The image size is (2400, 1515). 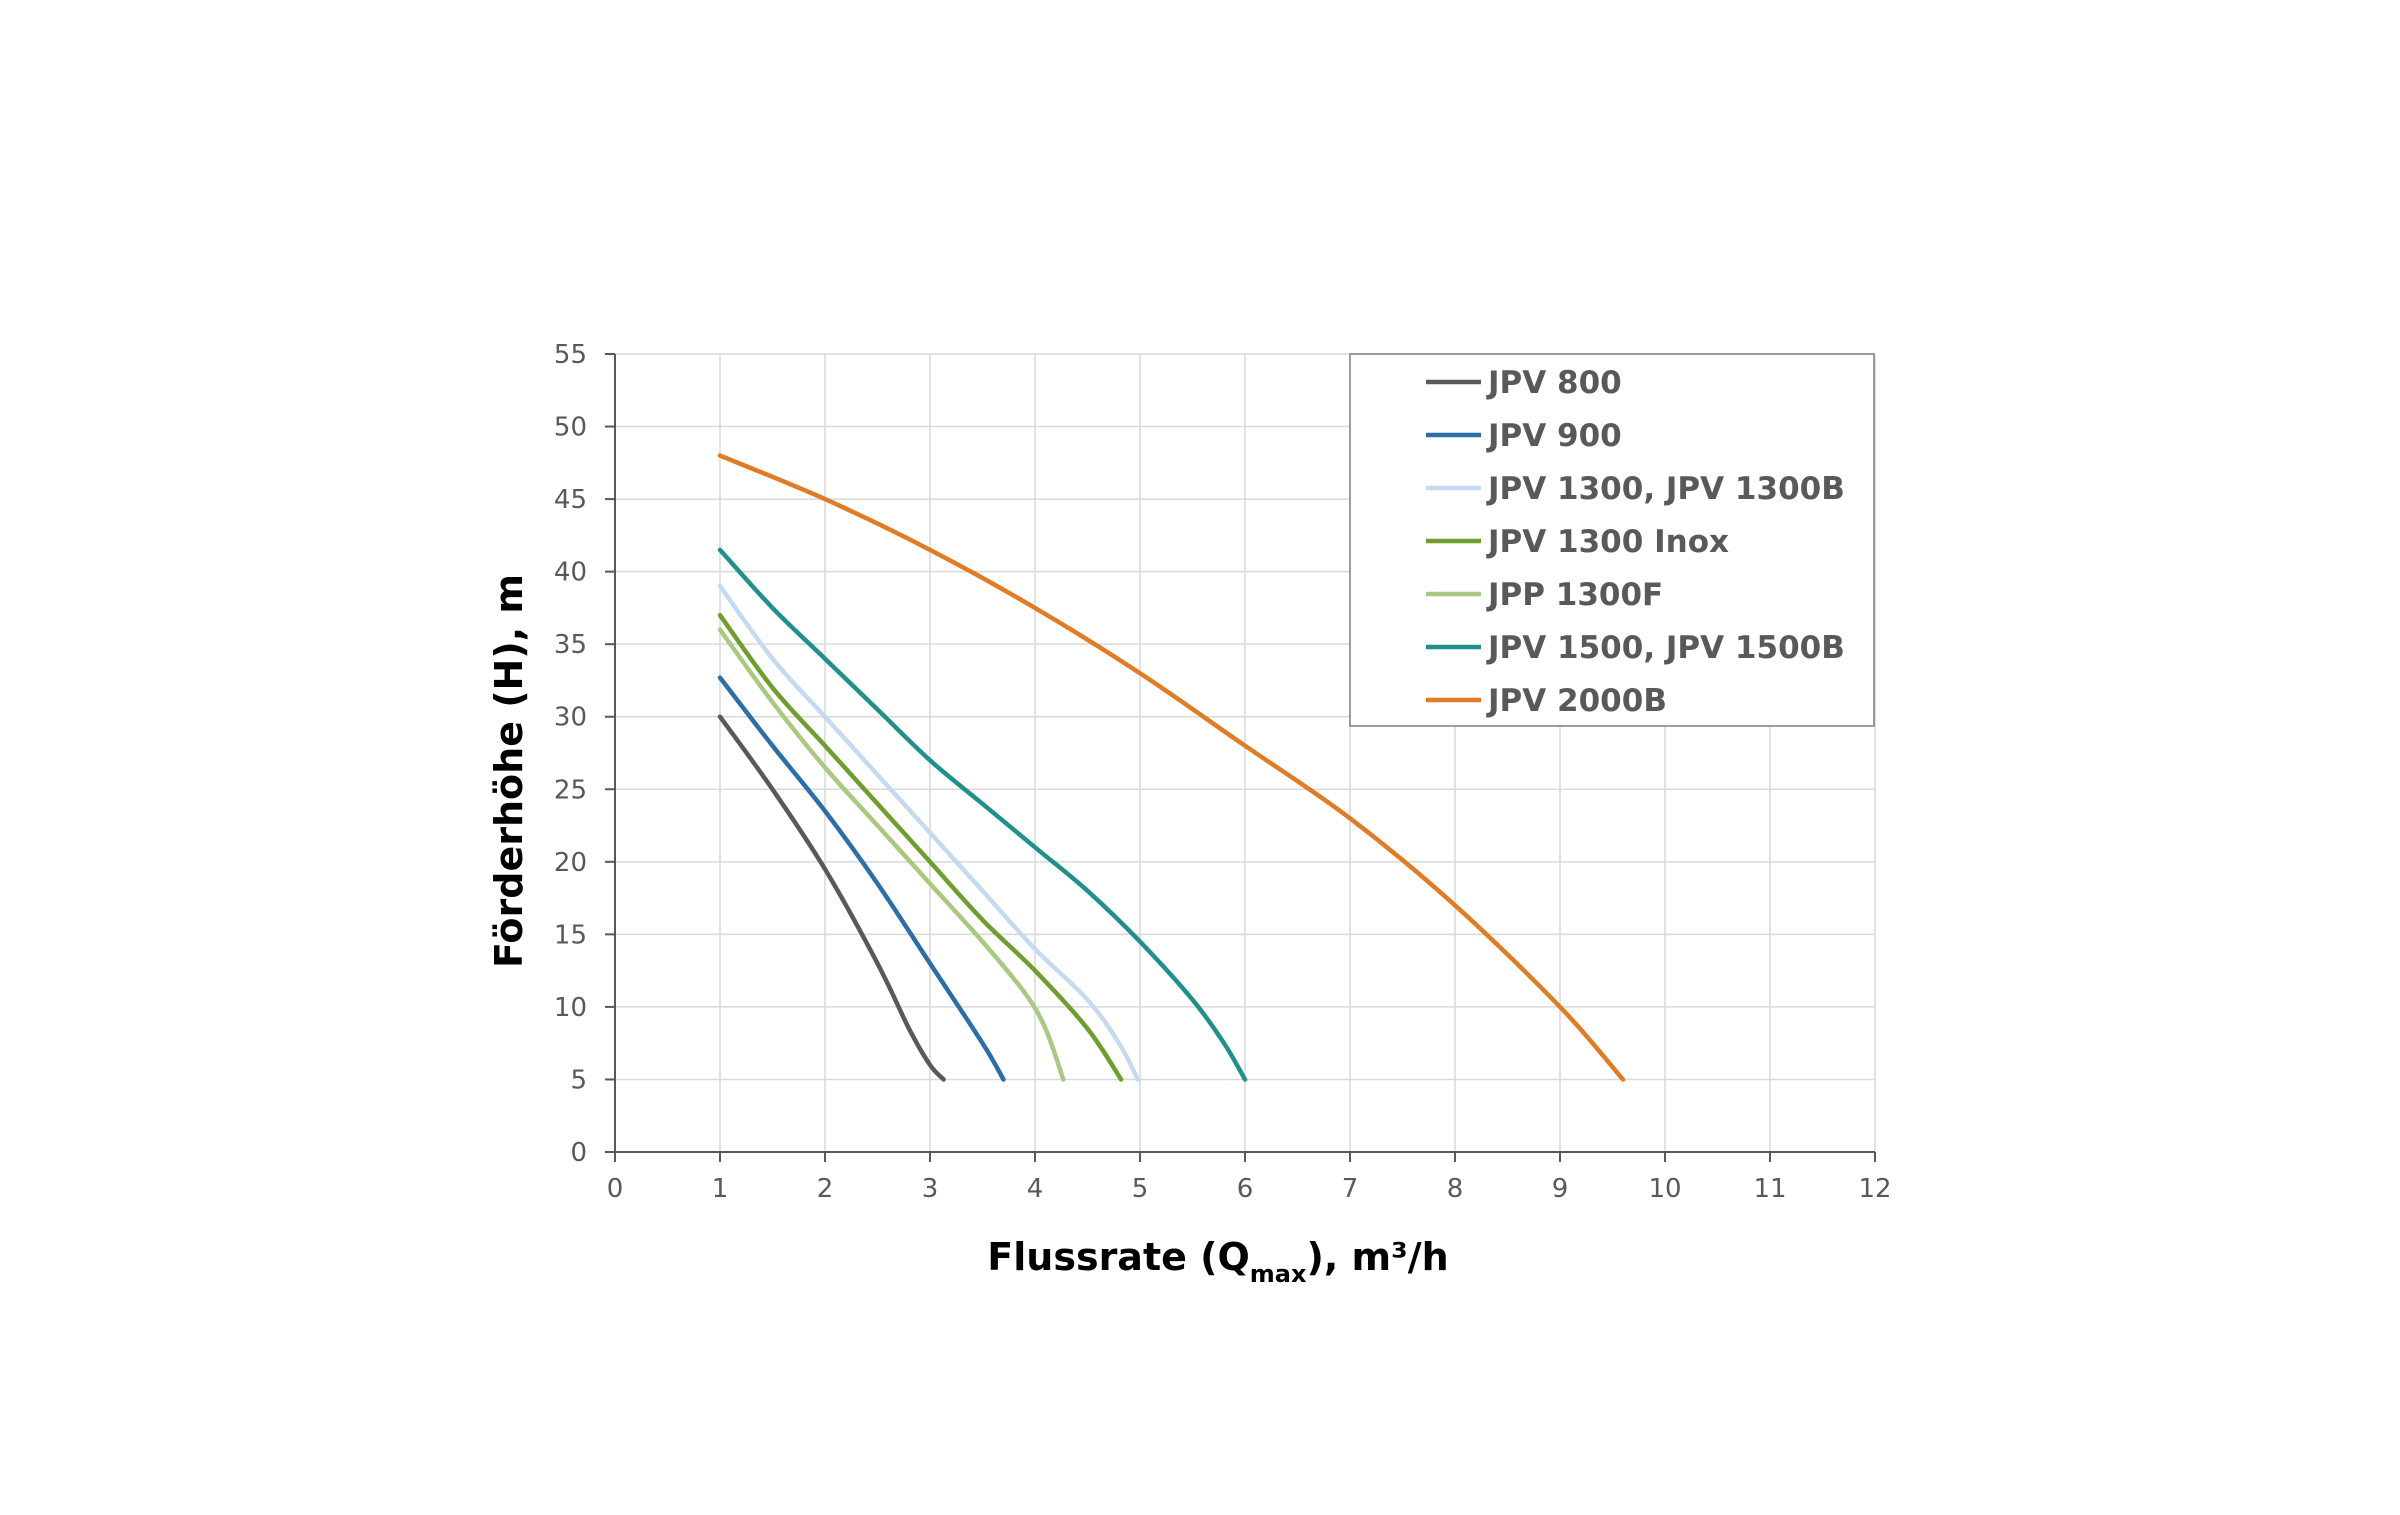 I want to click on x-axis-title: Flussrate (Qmax), m³/h, so click(x=1217, y=1261).